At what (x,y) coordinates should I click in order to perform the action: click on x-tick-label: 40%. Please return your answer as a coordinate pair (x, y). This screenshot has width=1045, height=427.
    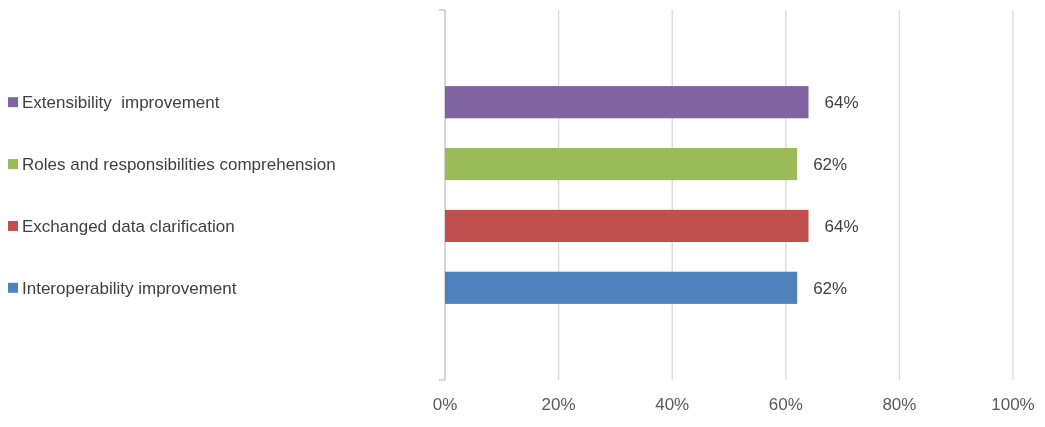
    Looking at the image, I should click on (672, 404).